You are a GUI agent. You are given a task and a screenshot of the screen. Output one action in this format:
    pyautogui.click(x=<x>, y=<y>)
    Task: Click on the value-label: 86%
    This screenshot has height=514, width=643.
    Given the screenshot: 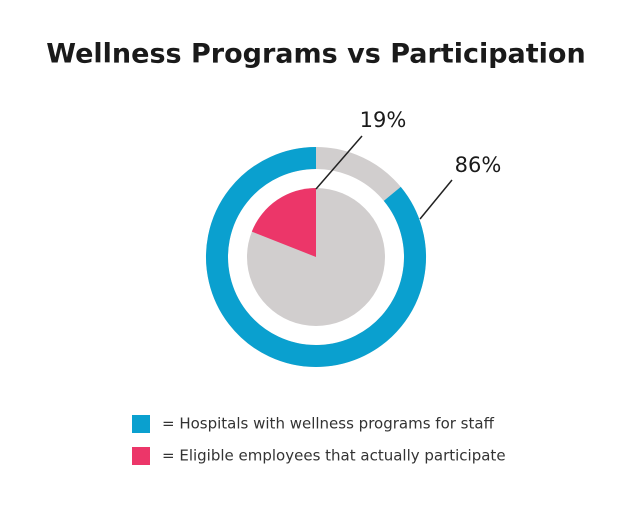 What is the action you would take?
    pyautogui.click(x=478, y=165)
    